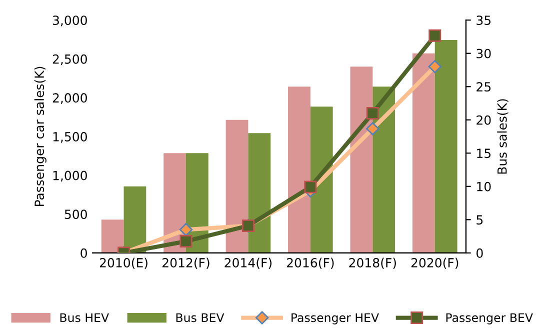 The height and width of the screenshot is (335, 545). I want to click on y2-tick-label: 25, so click(483, 87).